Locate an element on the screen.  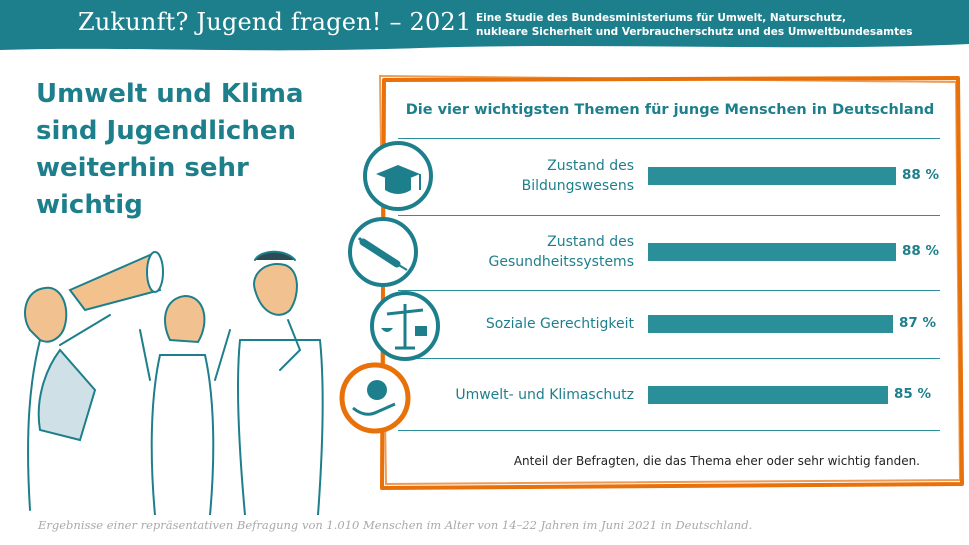
category-label: Zustand des Gesundheitssystems is located at coordinates (561, 252).